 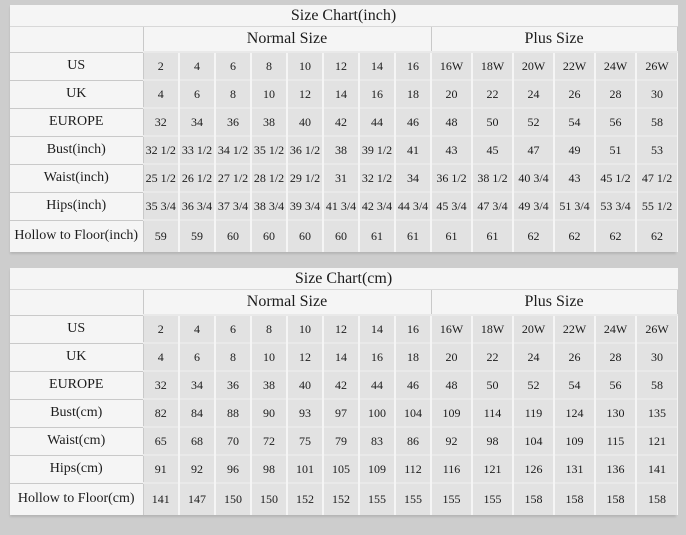 I want to click on row-label-waist-cm: Waist(cm), so click(x=77, y=440).